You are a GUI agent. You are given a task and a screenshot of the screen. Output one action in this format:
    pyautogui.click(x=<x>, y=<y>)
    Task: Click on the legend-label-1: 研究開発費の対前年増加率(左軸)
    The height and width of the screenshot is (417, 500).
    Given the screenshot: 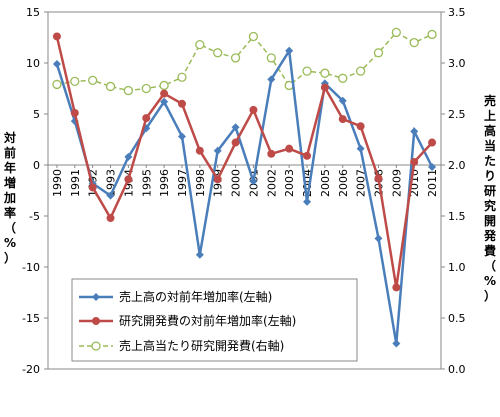 What is the action you would take?
    pyautogui.click(x=207, y=320)
    